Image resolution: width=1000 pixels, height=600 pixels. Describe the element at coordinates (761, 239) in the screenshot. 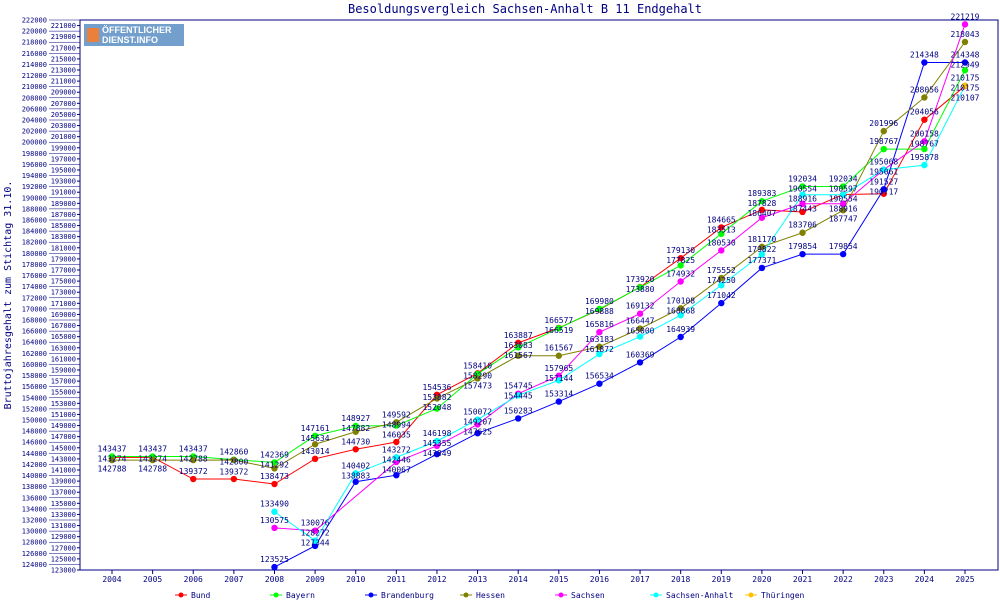

I see `data-label: 181170` at that location.